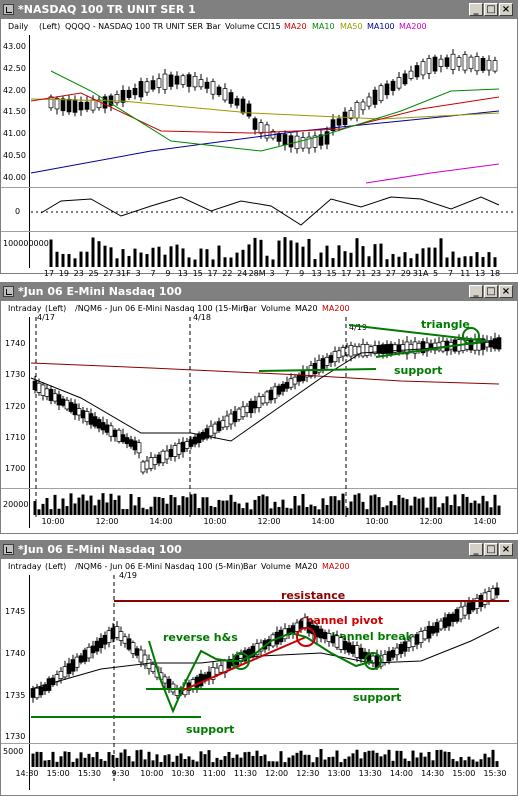 Image resolution: width=518 pixels, height=796 pixels. Describe the element at coordinates (63, 273) in the screenshot. I see `time-axis-label: 19` at that location.